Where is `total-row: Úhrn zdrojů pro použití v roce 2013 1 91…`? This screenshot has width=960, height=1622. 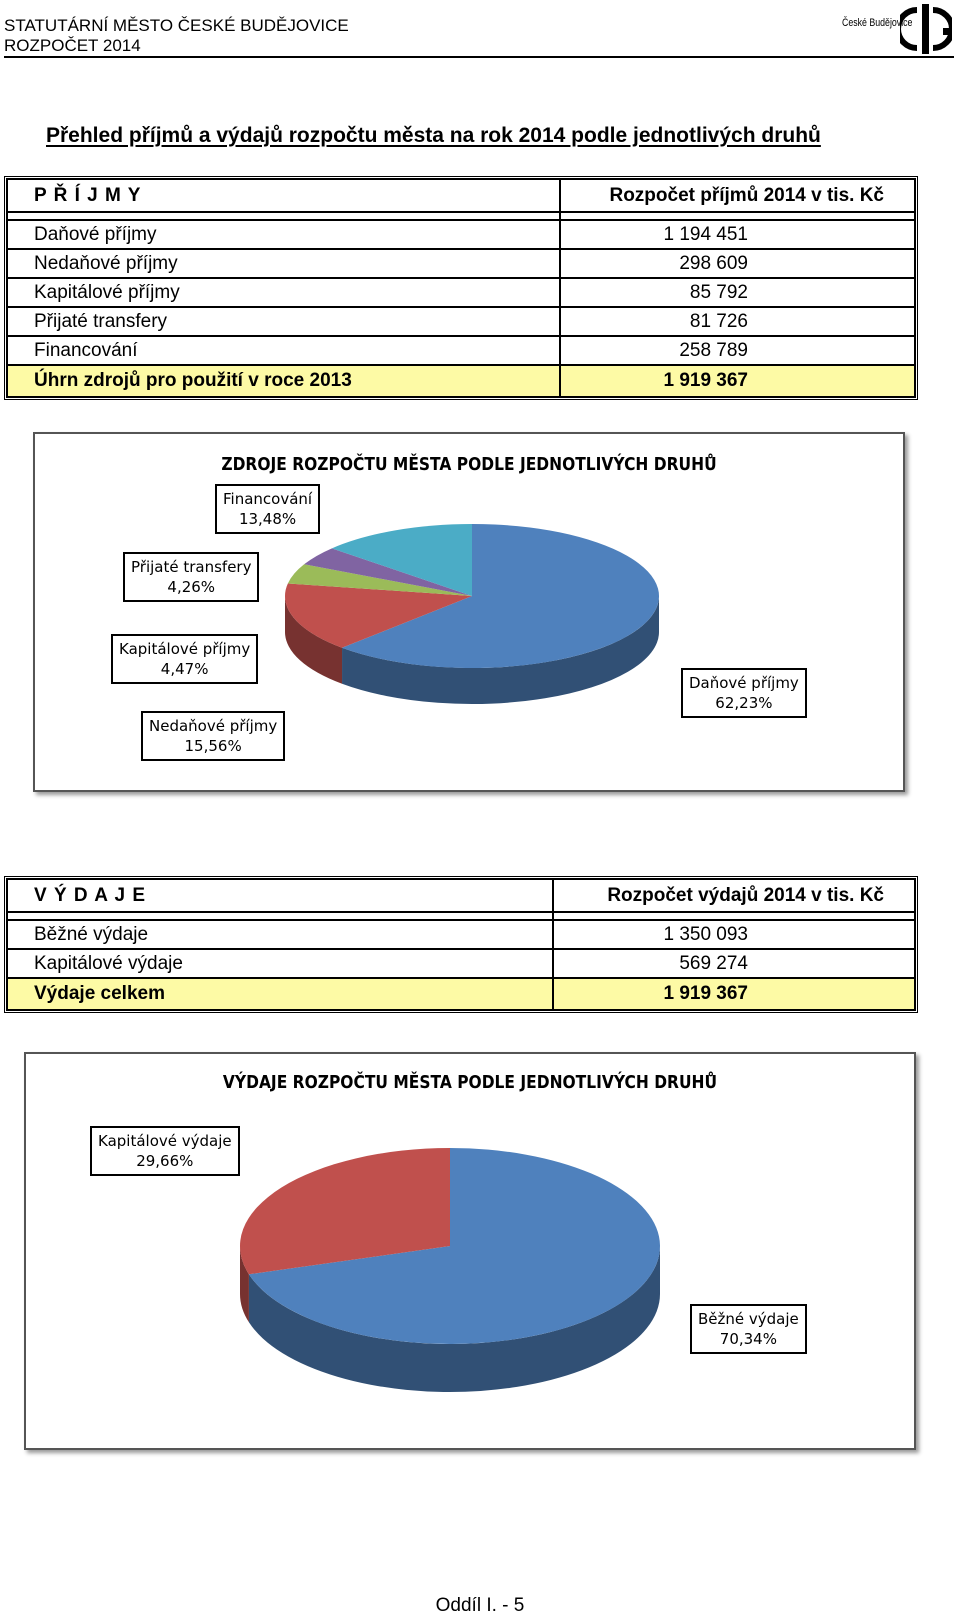
total-row: Úhrn zdrojů pro použití v roce 2013 1 91… is located at coordinates (461, 381).